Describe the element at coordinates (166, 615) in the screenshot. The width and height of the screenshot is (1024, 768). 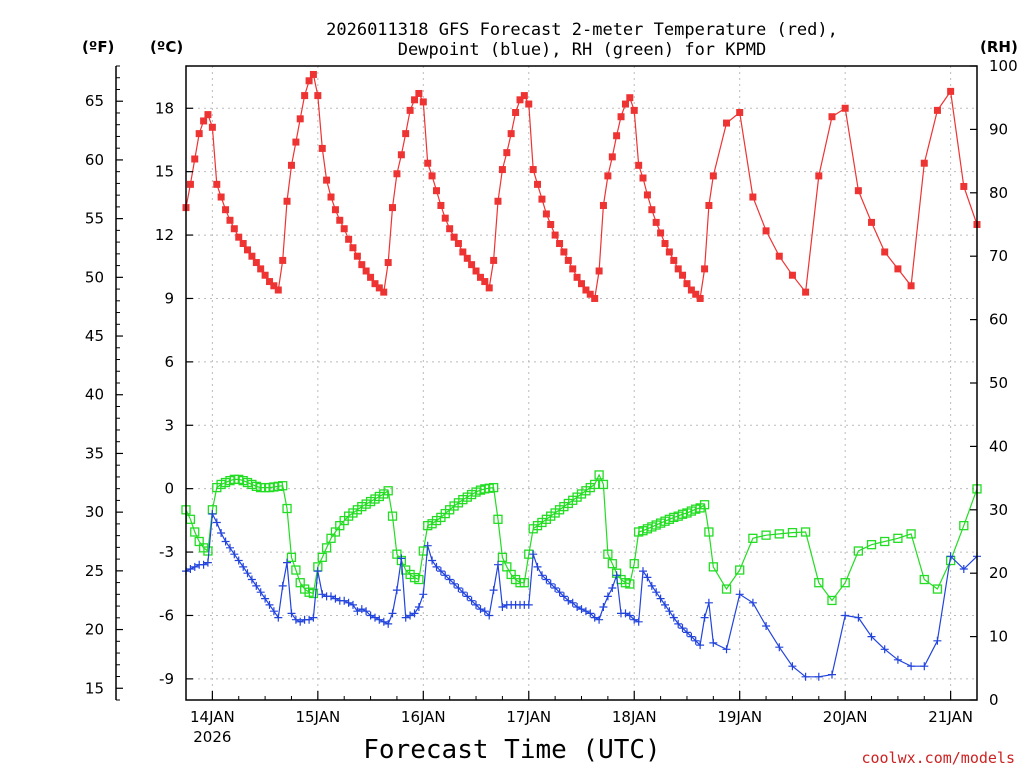
I see `celsius-tick-label: -6` at that location.